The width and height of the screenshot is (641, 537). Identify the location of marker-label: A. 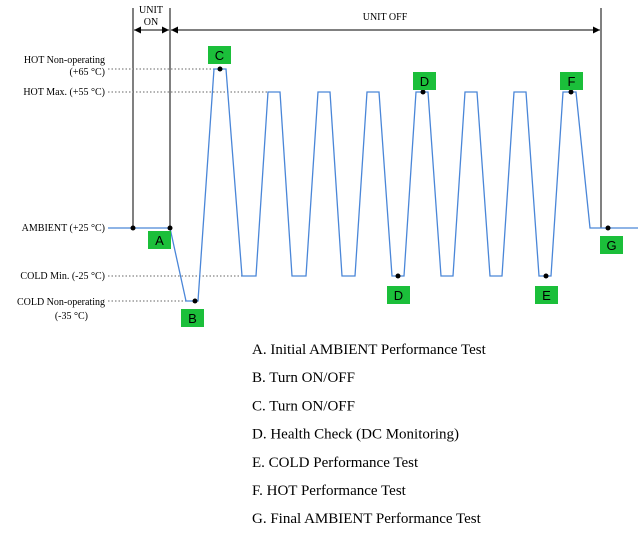
(159, 240).